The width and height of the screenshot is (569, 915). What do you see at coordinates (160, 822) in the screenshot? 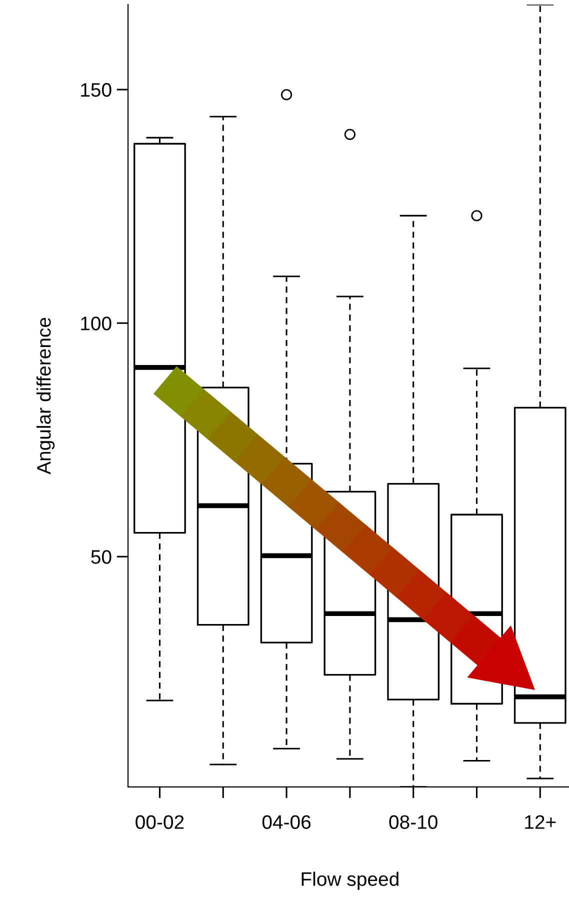
I see `x-tick-label: 00-02` at bounding box center [160, 822].